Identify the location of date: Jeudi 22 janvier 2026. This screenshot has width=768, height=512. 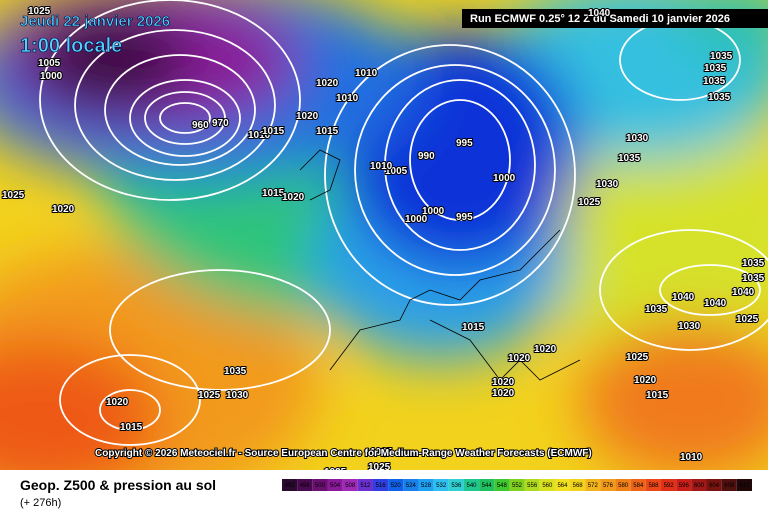
(95, 21).